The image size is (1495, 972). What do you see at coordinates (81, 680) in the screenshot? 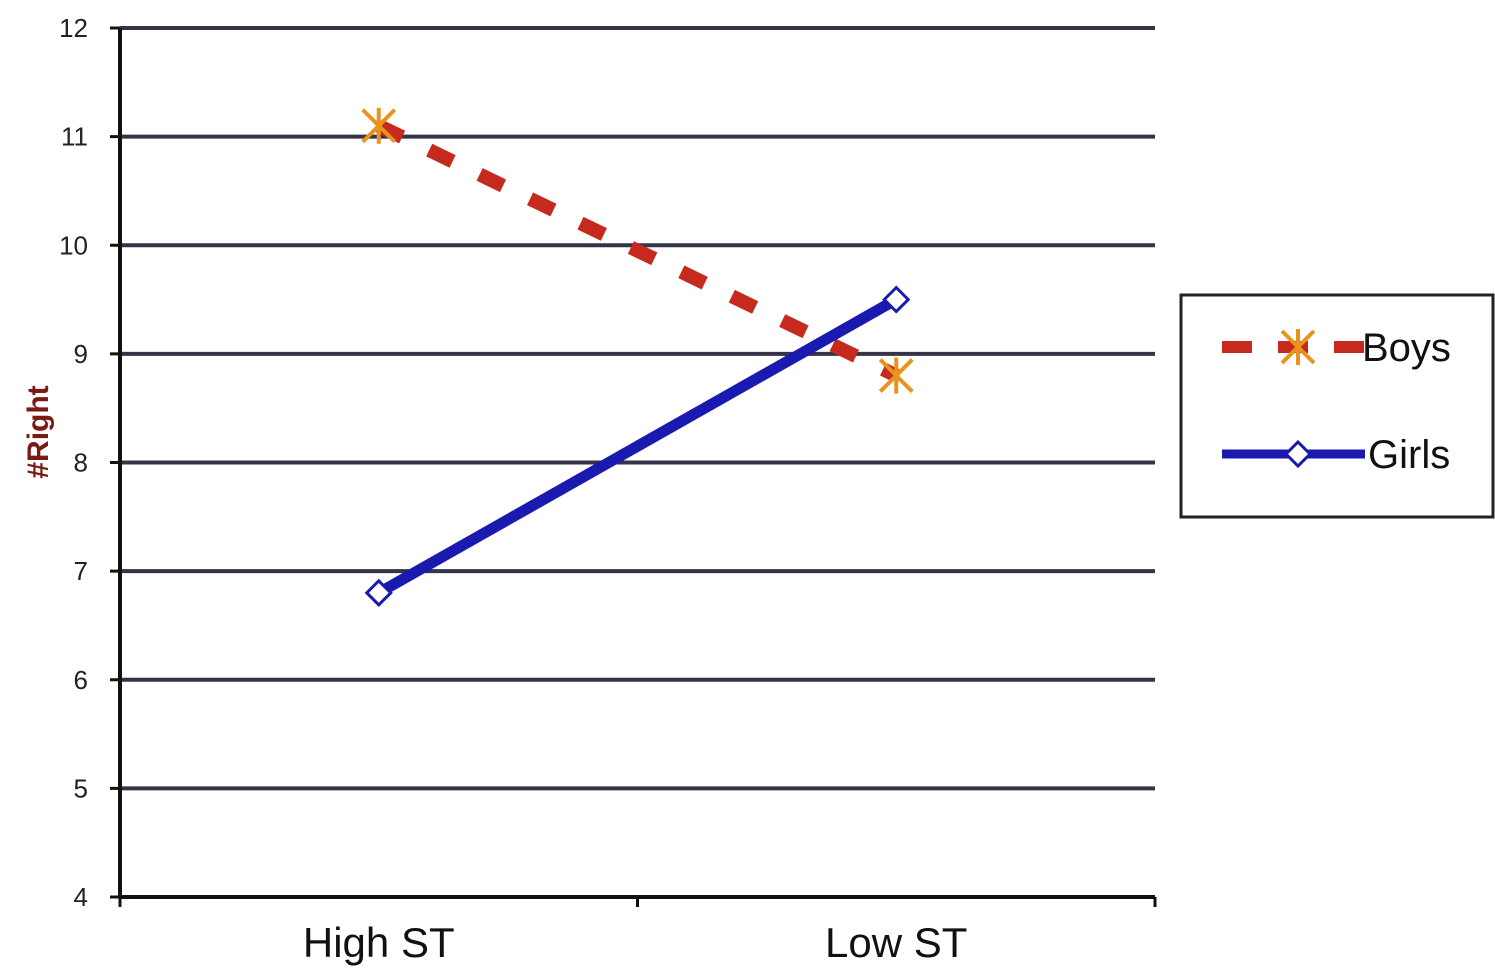
I see `y-tick-label: 6` at bounding box center [81, 680].